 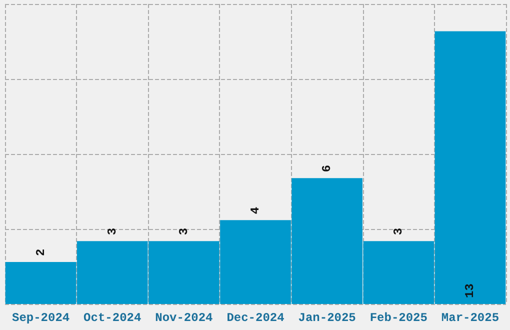 What do you see at coordinates (327, 318) in the screenshot?
I see `x-tick-label: Jan-2025` at bounding box center [327, 318].